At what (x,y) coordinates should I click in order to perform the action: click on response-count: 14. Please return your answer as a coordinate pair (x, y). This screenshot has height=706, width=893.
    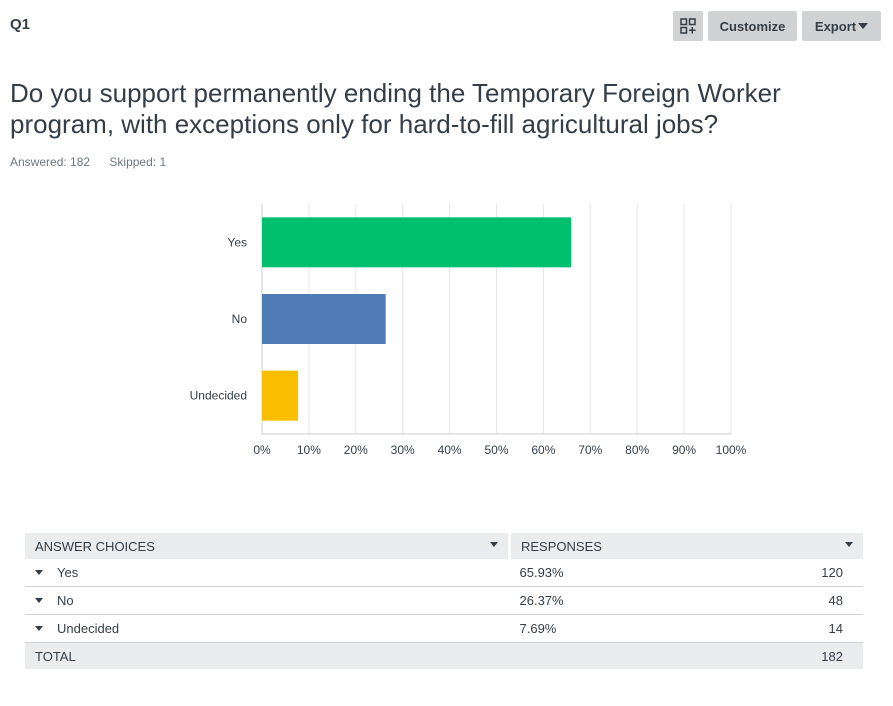
    Looking at the image, I should click on (784, 628).